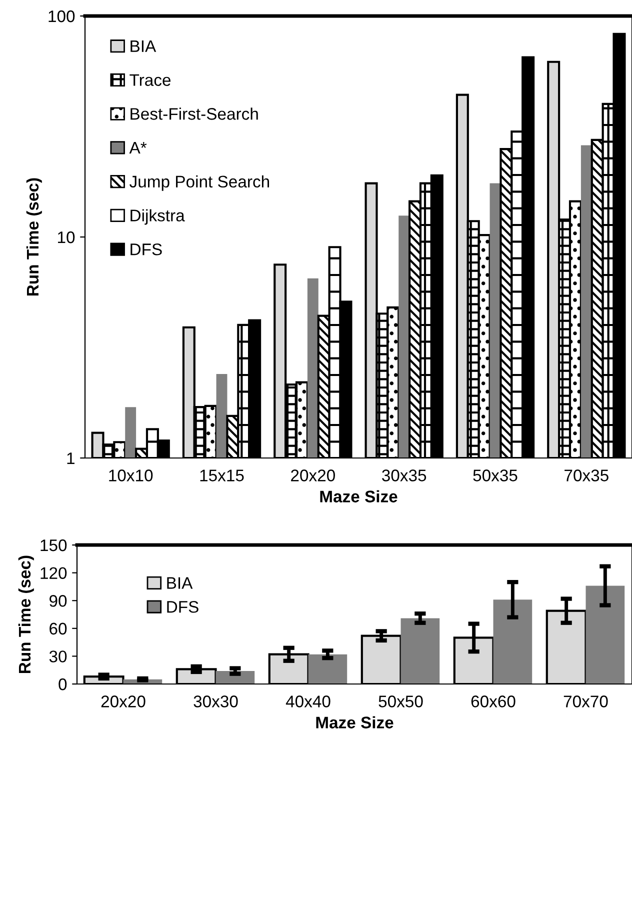  What do you see at coordinates (53, 573) in the screenshot?
I see `y-tick-label: 120` at bounding box center [53, 573].